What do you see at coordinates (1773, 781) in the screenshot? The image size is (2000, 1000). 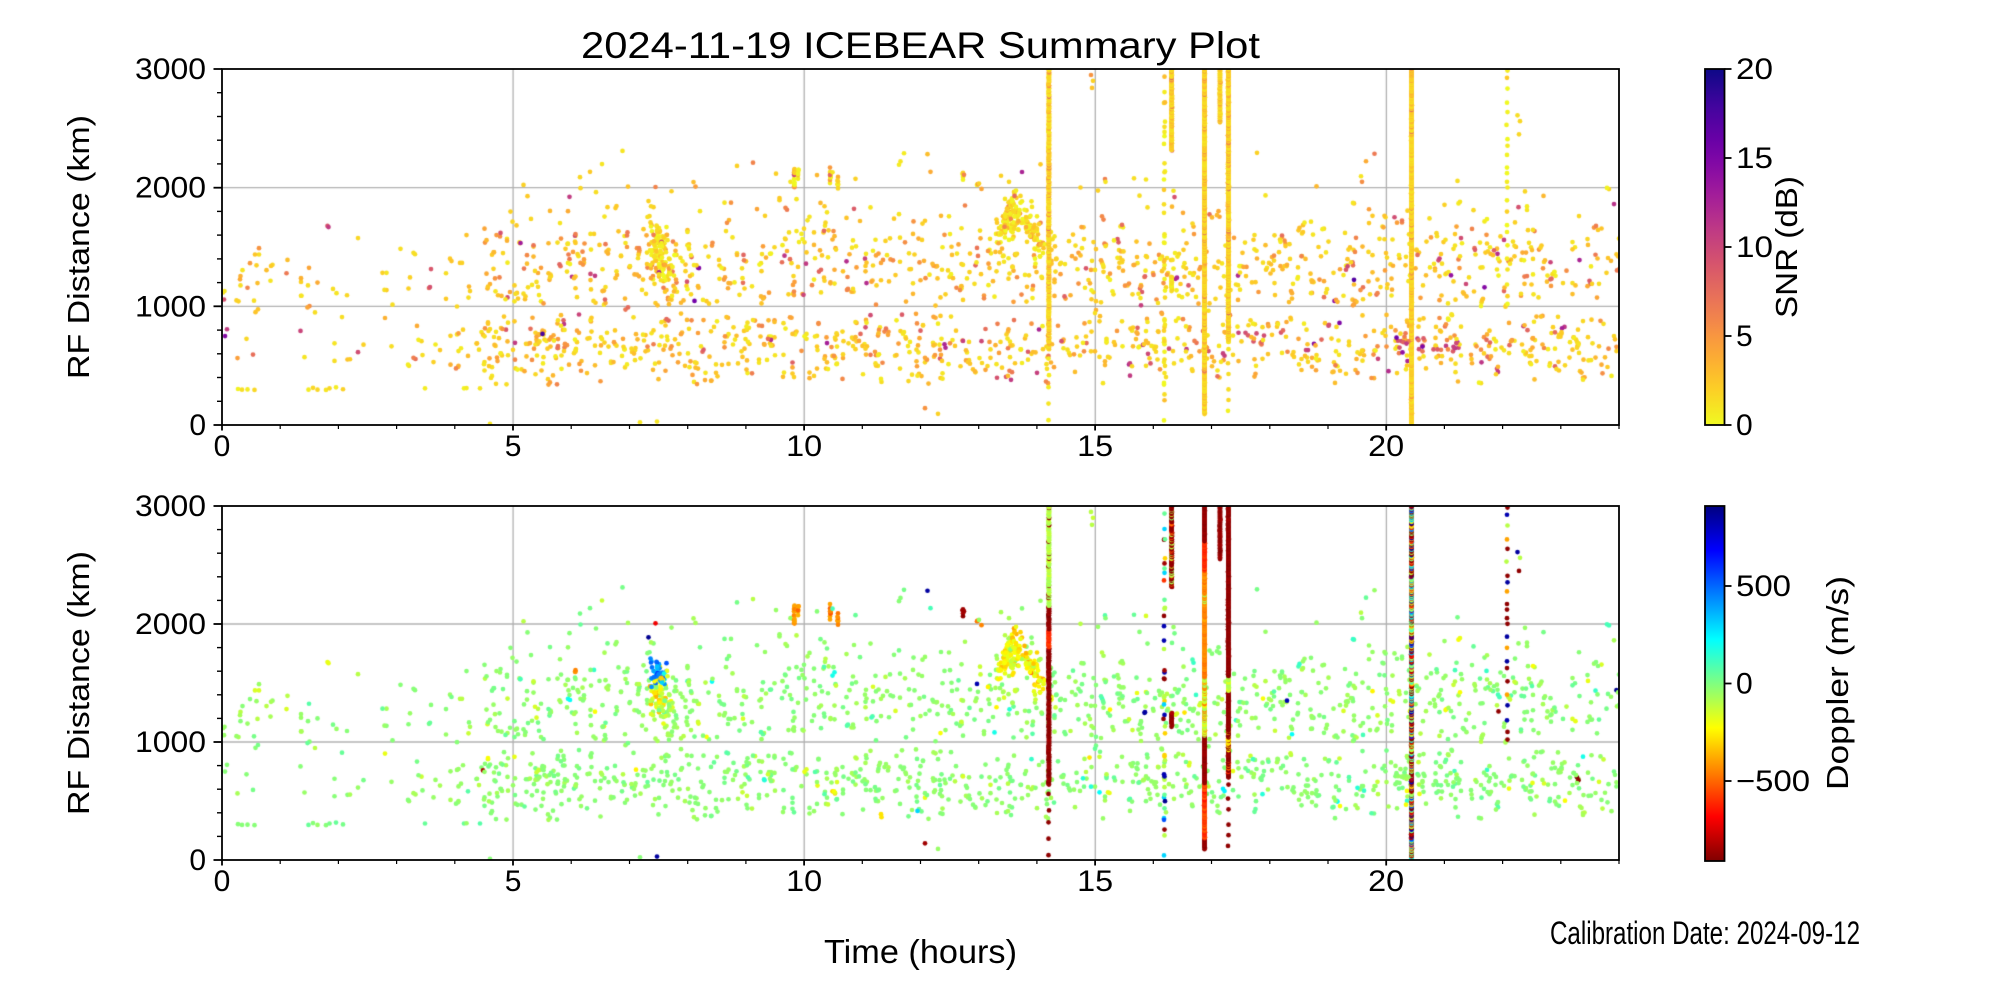 I see `svg-text: −500` at bounding box center [1773, 781].